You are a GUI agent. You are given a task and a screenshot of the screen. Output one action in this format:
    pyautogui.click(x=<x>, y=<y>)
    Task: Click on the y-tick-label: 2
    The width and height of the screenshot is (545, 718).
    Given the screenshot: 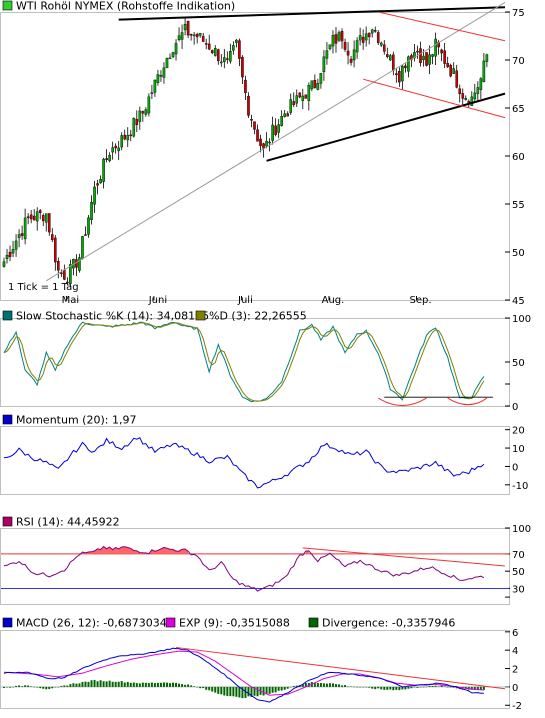 What is the action you would take?
    pyautogui.click(x=515, y=670)
    